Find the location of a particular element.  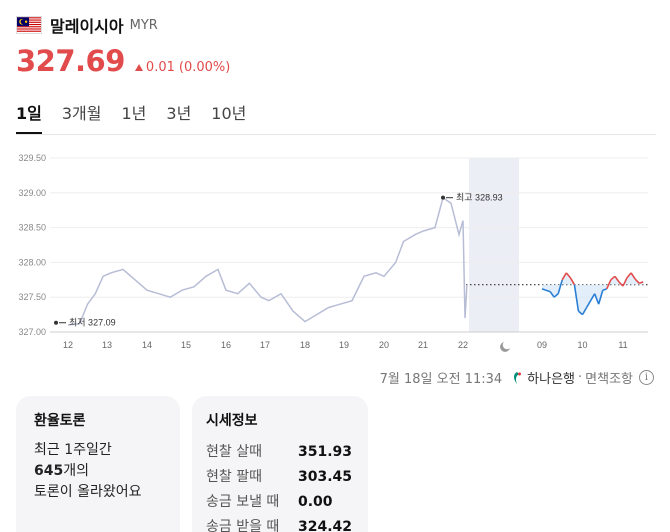

bank-source: 하나은행 is located at coordinates (542, 377).